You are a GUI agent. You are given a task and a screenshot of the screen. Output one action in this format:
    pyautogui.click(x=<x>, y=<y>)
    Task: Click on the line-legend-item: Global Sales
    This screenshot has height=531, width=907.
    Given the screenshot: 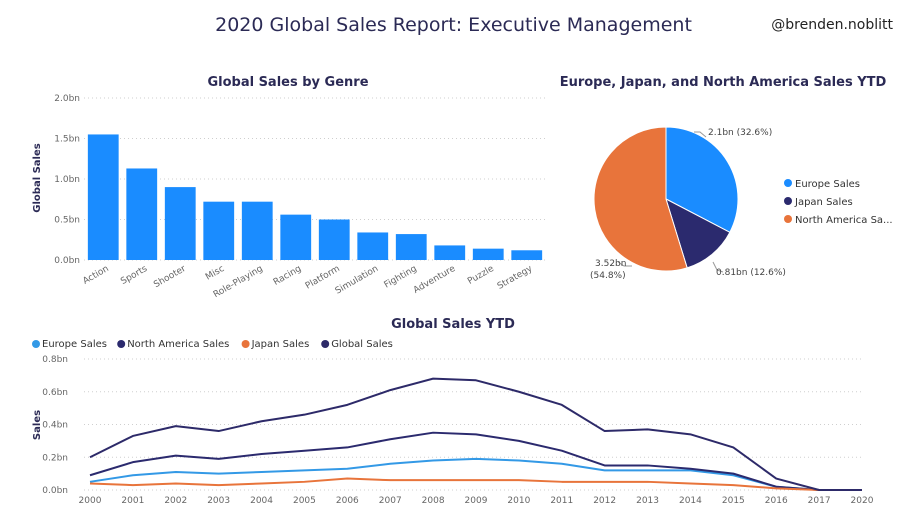 What is the action you would take?
    pyautogui.click(x=362, y=344)
    